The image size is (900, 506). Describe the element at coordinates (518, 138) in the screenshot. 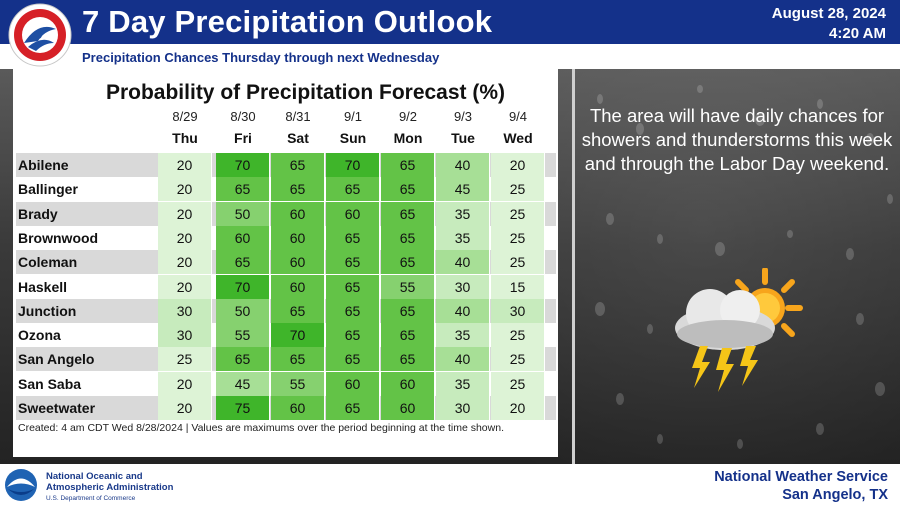

I see `day-name: Wed` at that location.